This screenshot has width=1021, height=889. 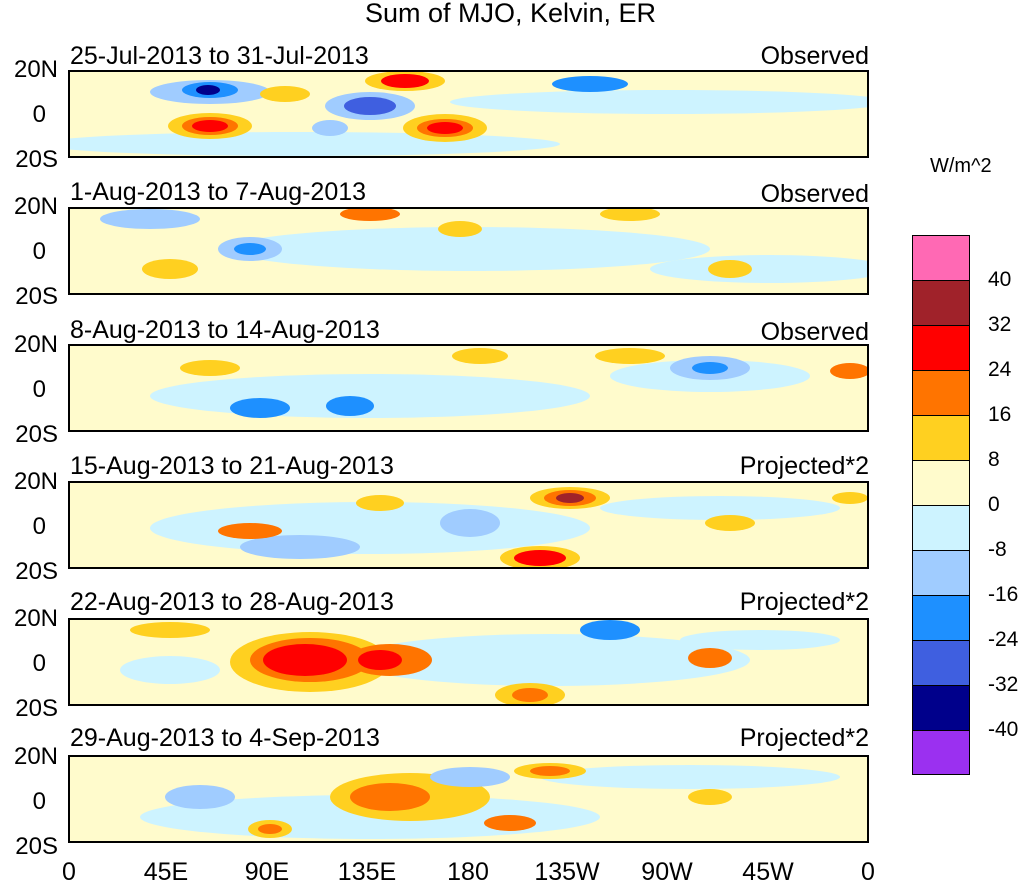 I want to click on lon-label-135w: 135W, so click(x=567, y=872).